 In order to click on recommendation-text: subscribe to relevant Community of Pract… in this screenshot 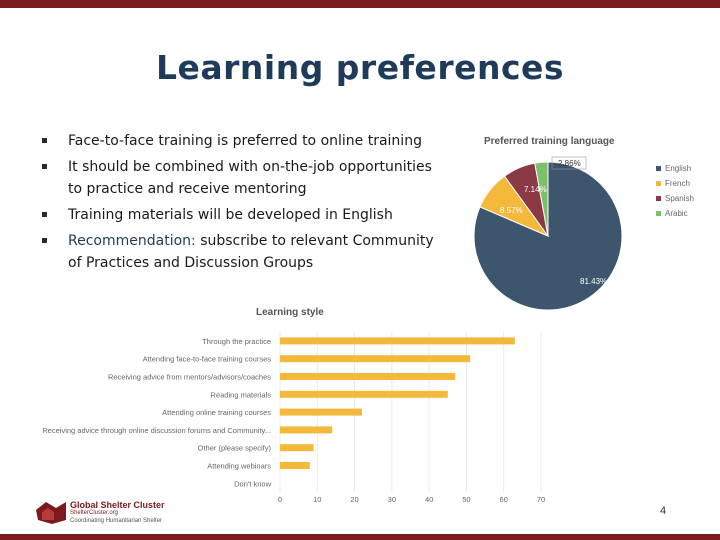, I will do `click(251, 252)`.